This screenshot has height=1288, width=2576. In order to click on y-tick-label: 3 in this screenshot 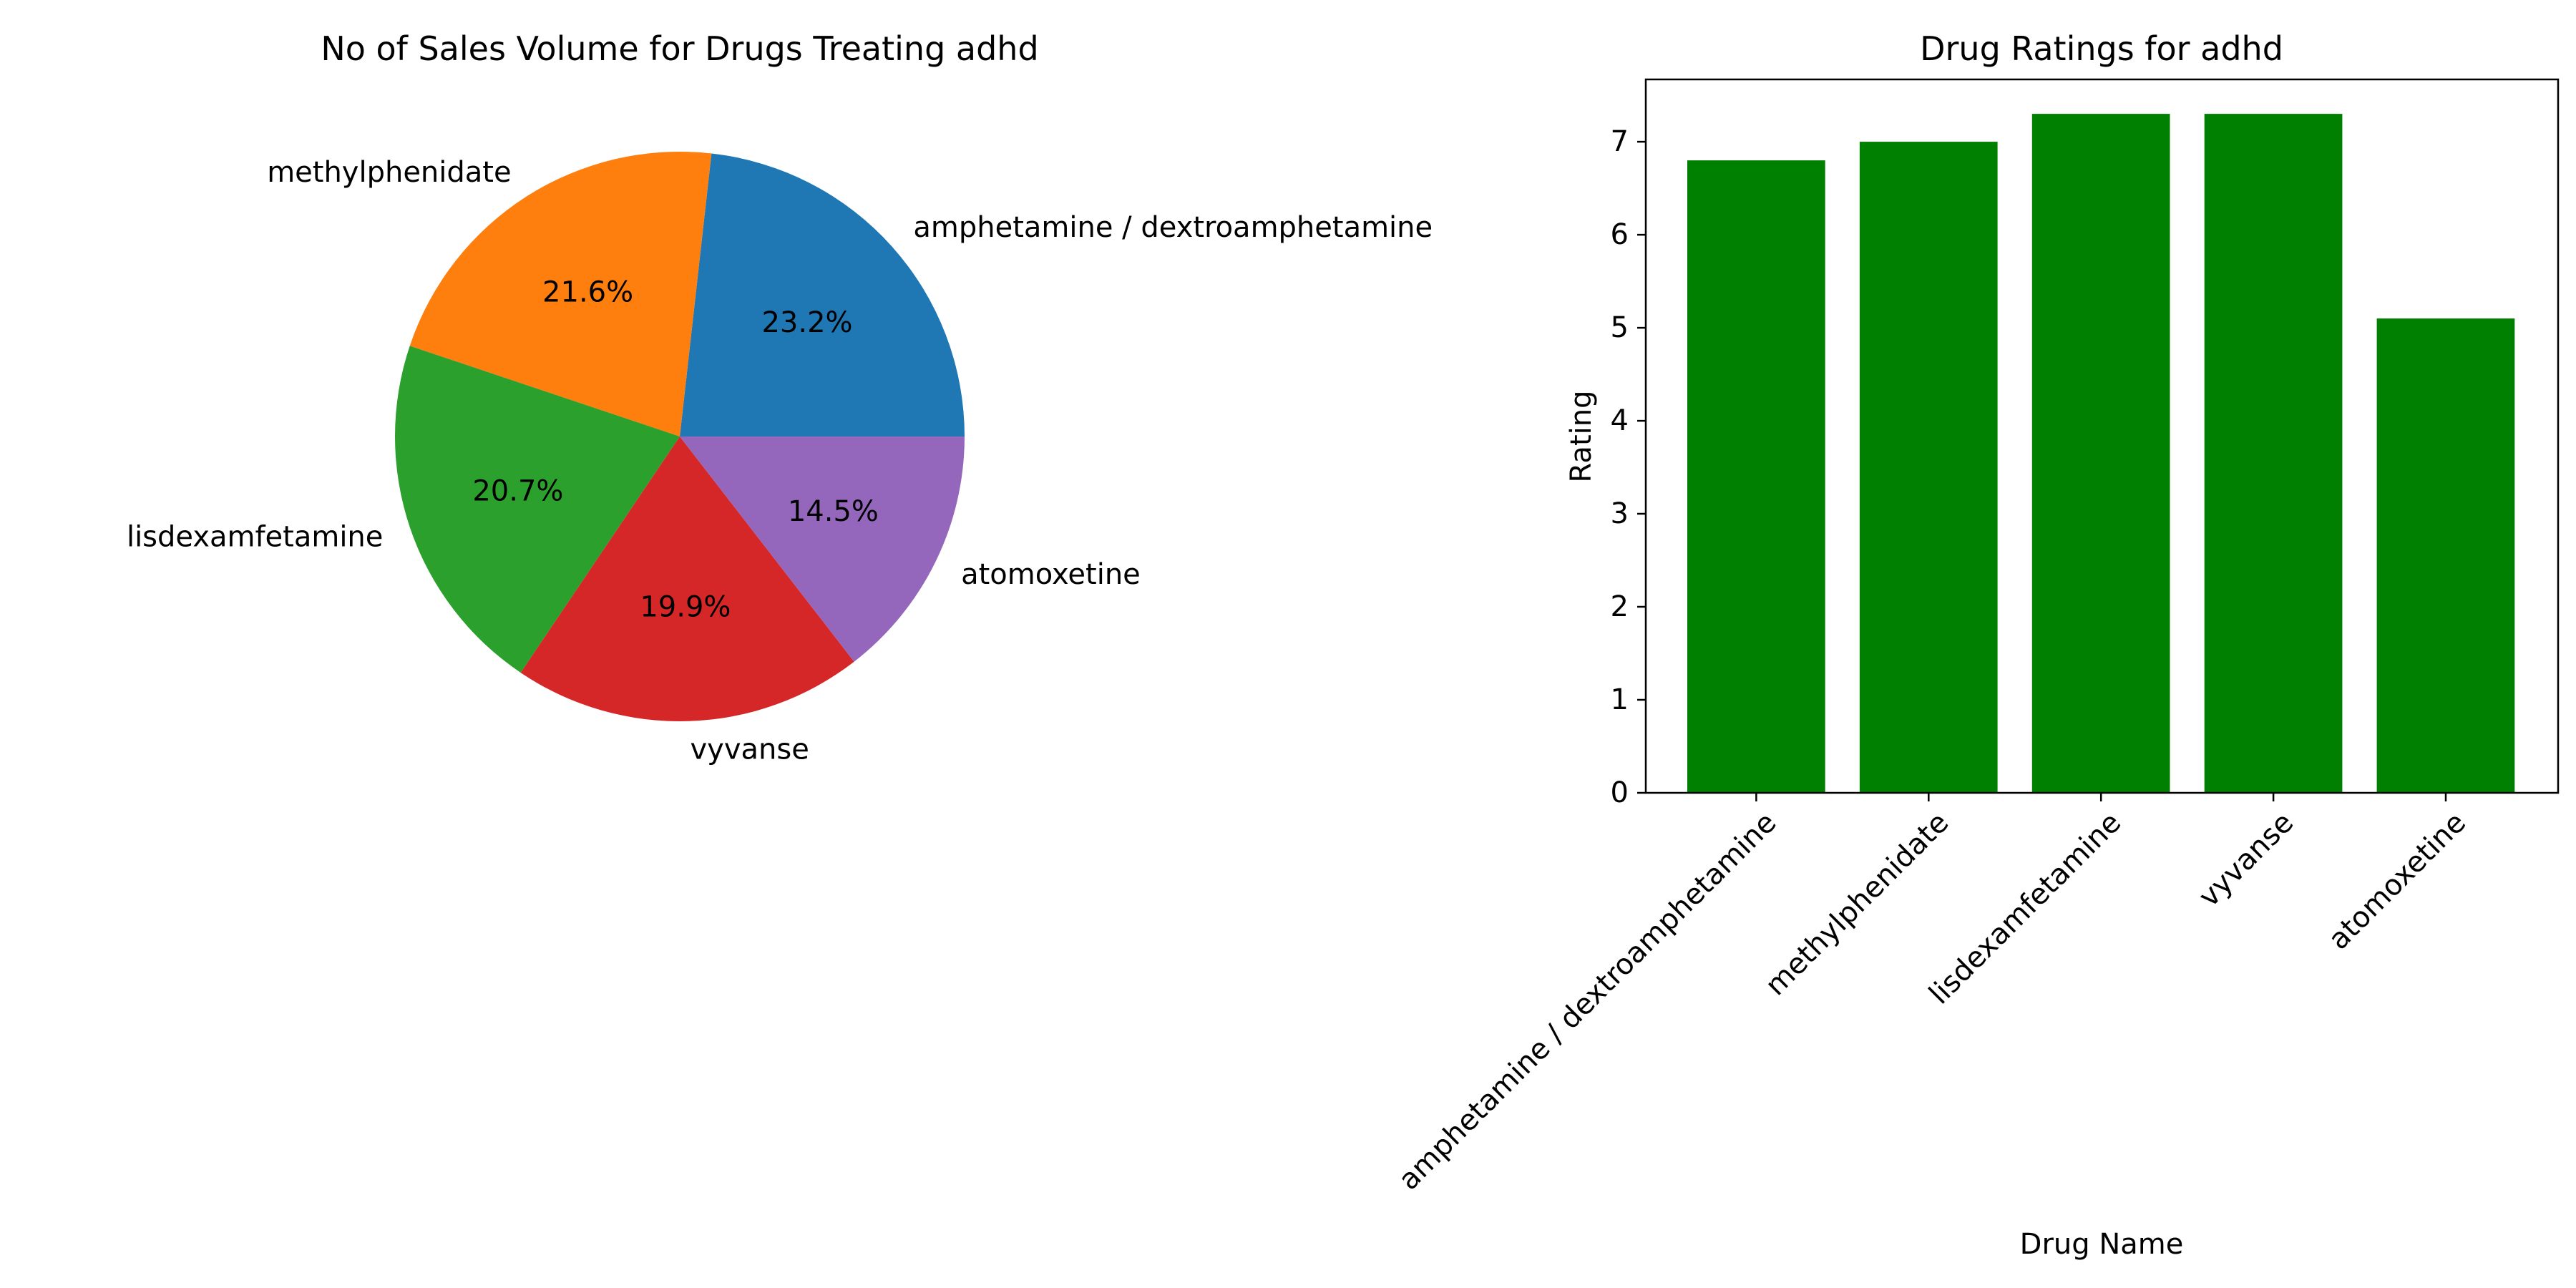, I will do `click(1620, 513)`.